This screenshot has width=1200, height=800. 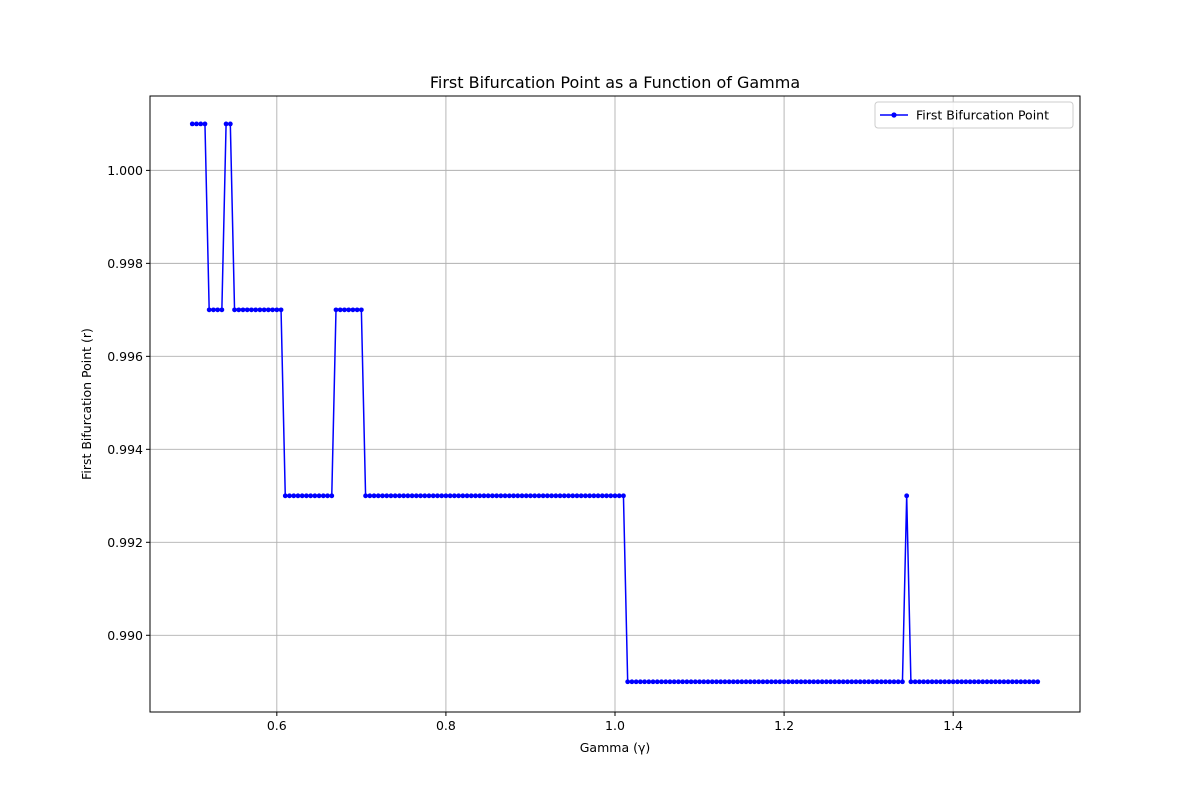 I want to click on x-axis-ticks: 0.6 0.8 1.0 1.2 1.4, so click(x=615, y=722).